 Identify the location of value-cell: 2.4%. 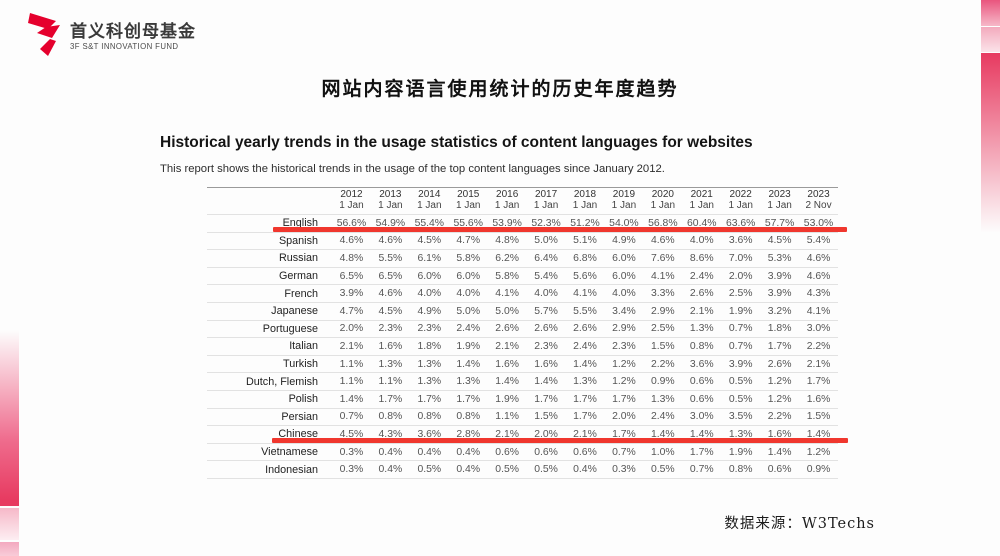
(662, 417).